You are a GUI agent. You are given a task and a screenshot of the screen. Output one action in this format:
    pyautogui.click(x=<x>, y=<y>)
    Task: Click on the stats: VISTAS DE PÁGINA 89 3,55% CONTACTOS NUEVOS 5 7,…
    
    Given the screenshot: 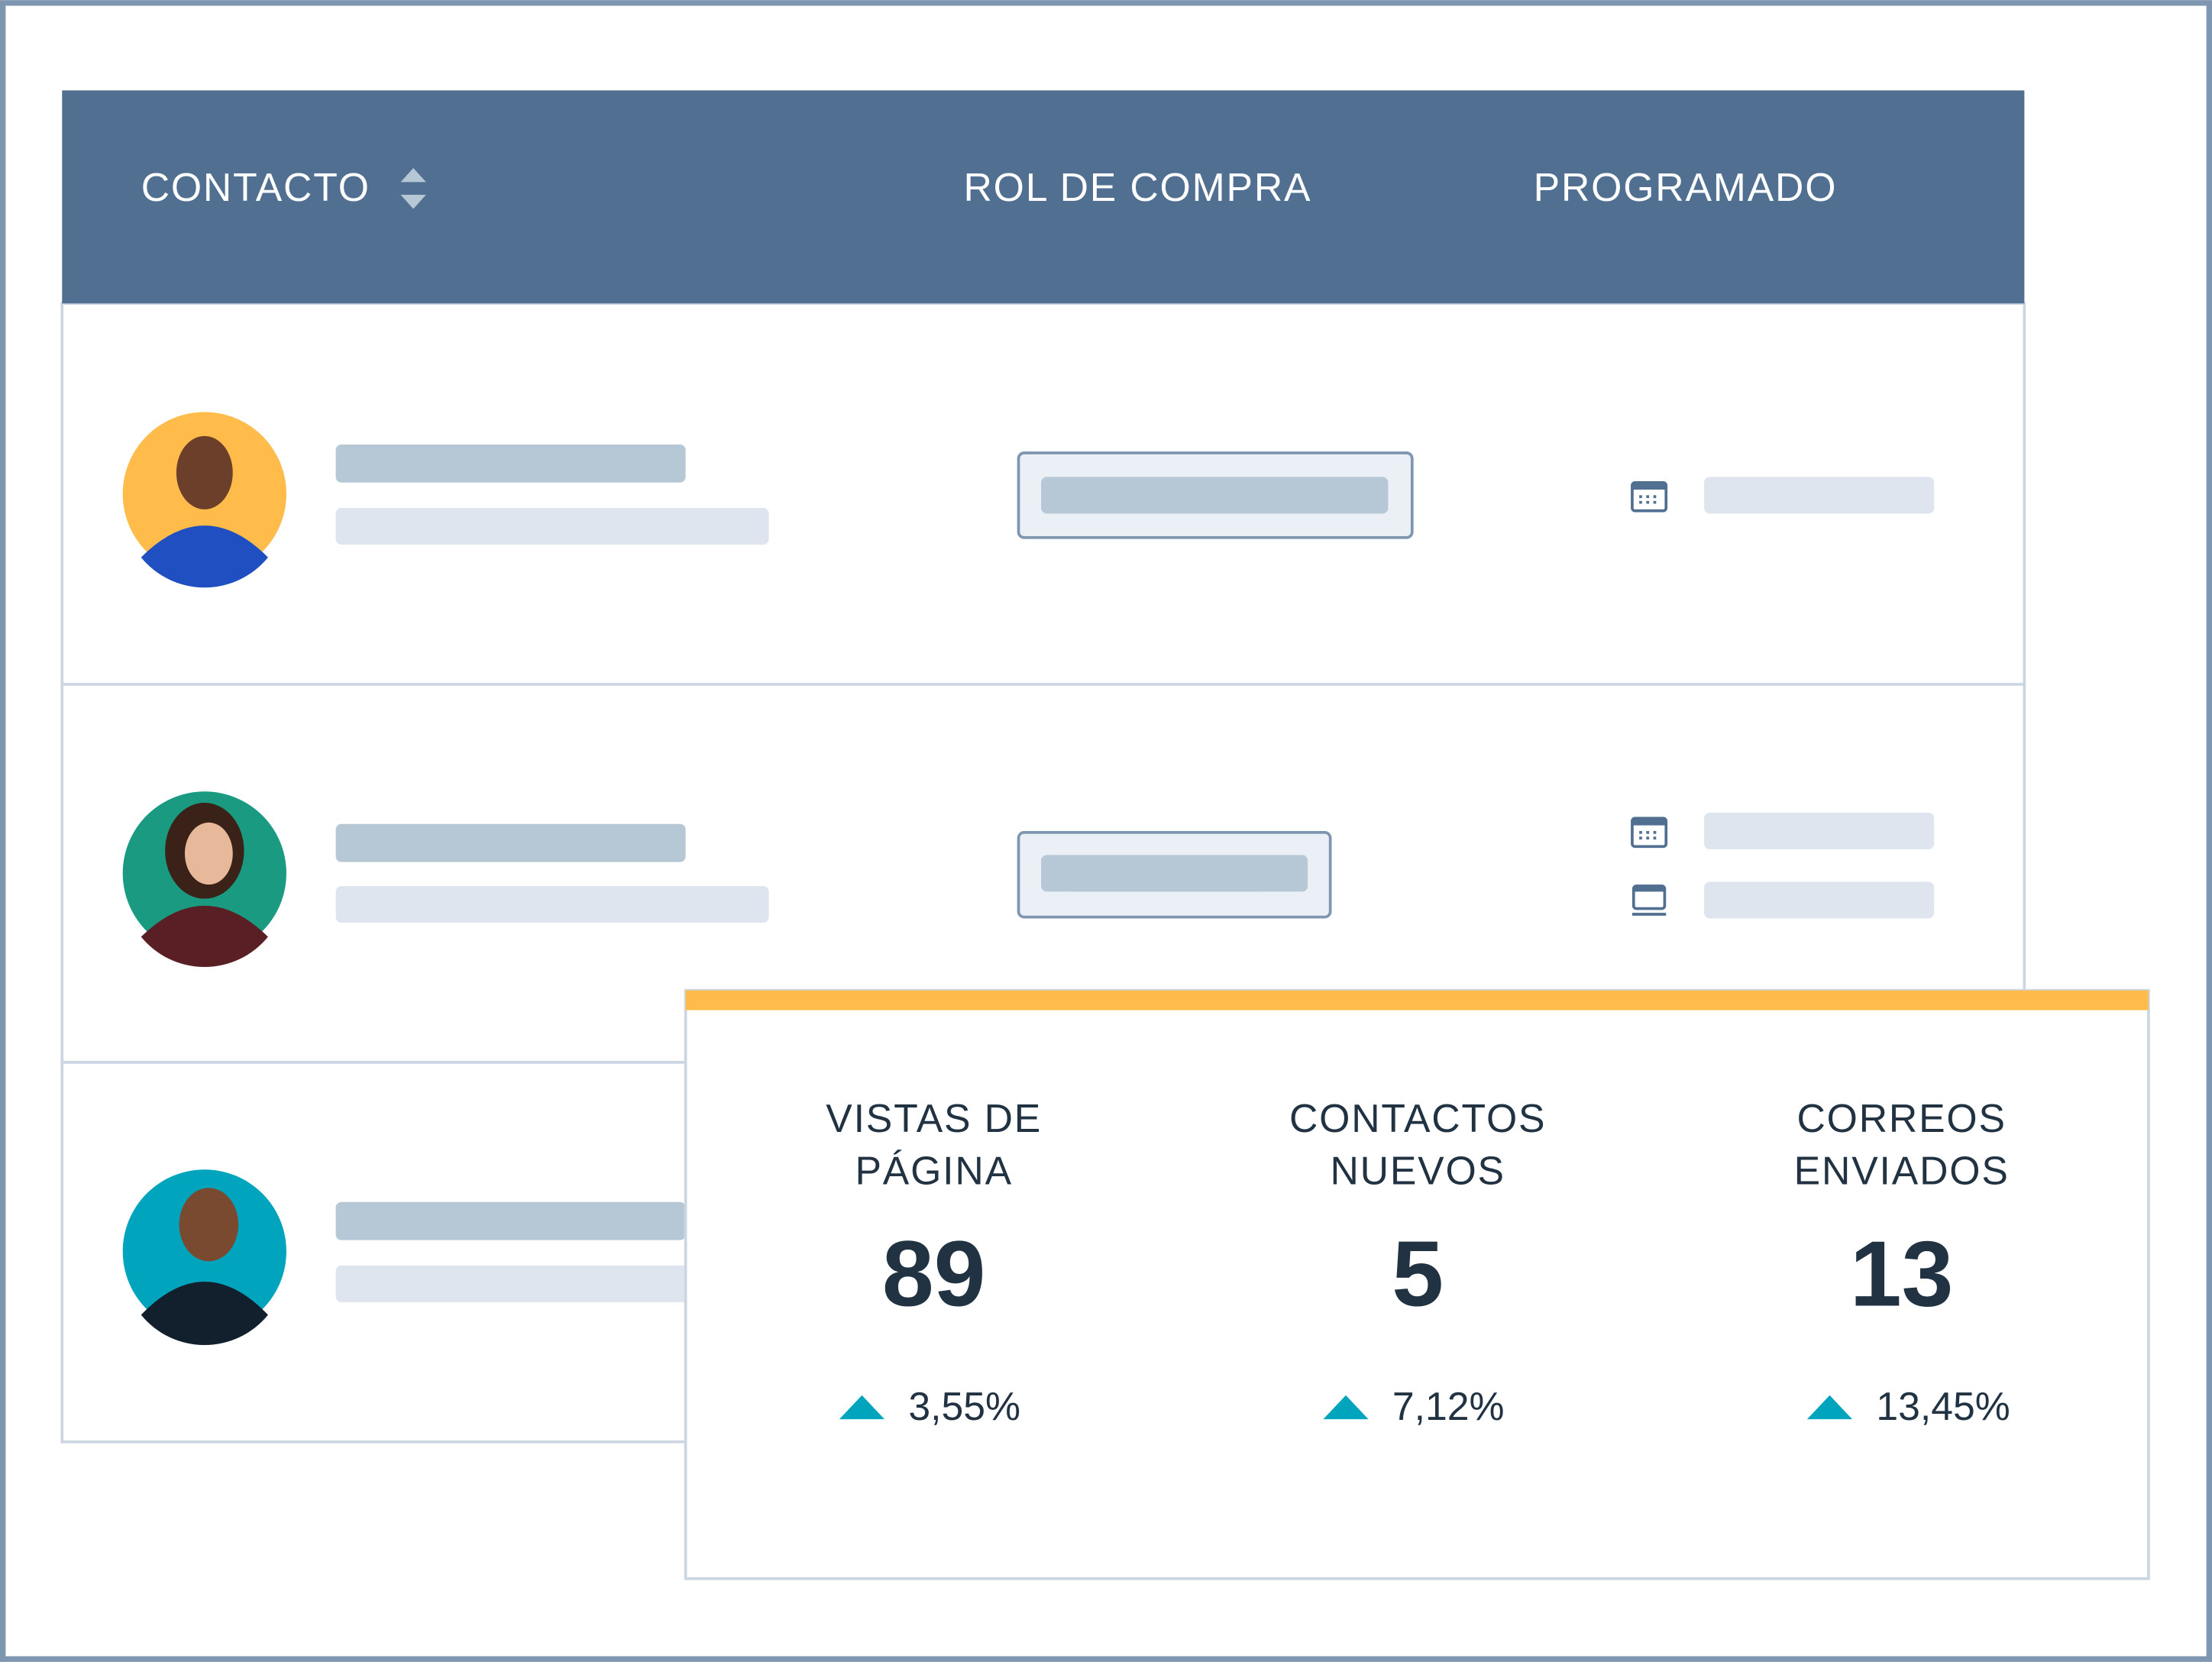 What is the action you would take?
    pyautogui.click(x=1418, y=1262)
    